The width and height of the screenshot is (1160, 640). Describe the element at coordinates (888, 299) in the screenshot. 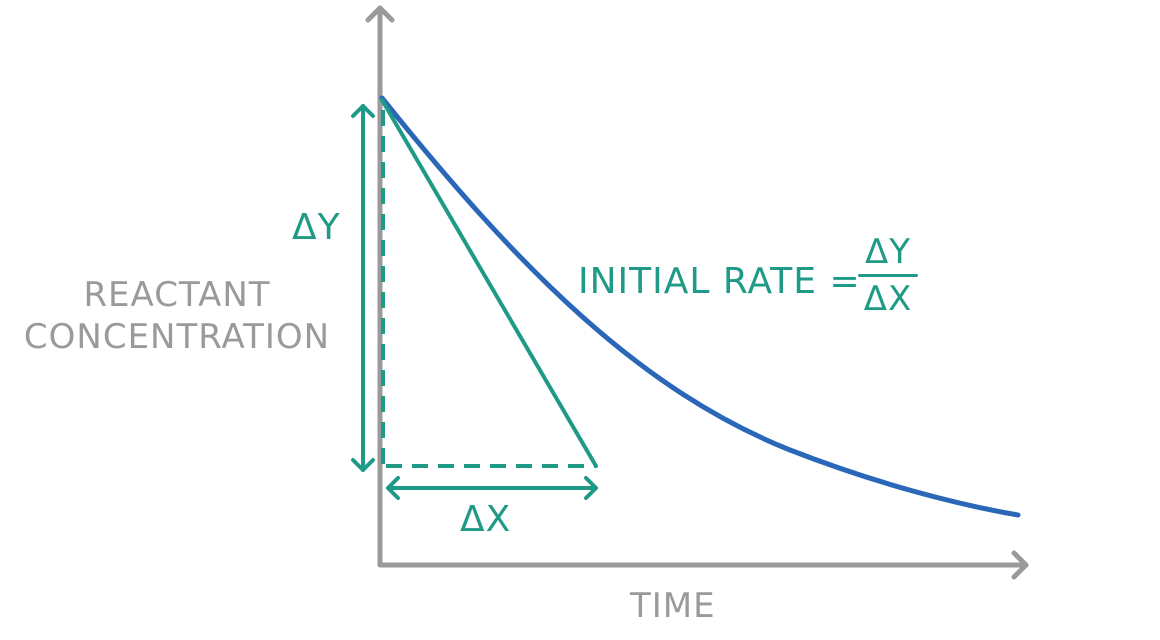

I see `rate-denominator: ΔX` at that location.